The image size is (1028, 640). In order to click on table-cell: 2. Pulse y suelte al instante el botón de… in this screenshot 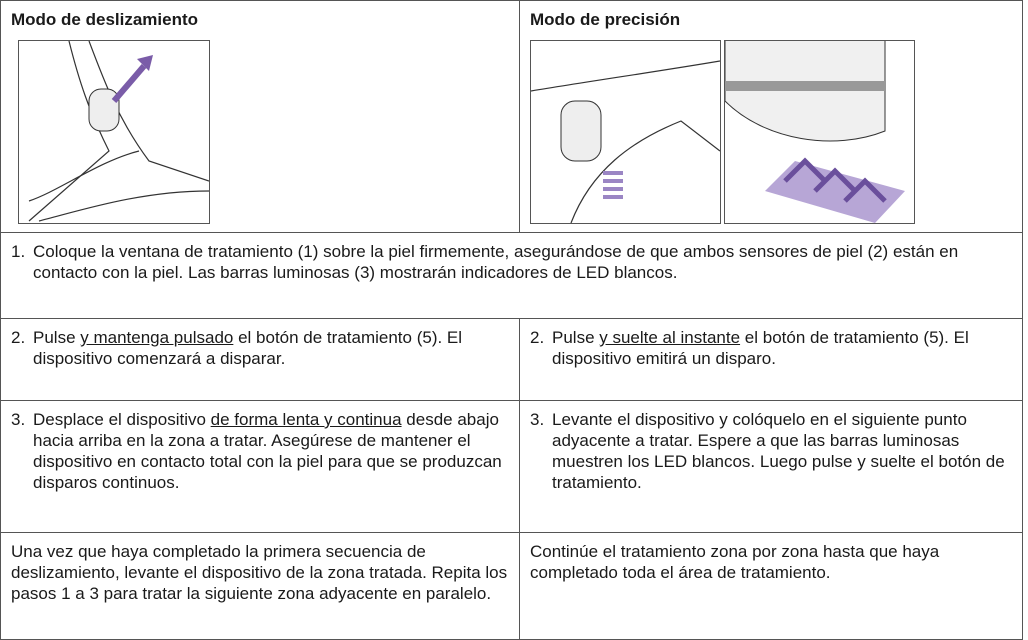, I will do `click(771, 359)`.